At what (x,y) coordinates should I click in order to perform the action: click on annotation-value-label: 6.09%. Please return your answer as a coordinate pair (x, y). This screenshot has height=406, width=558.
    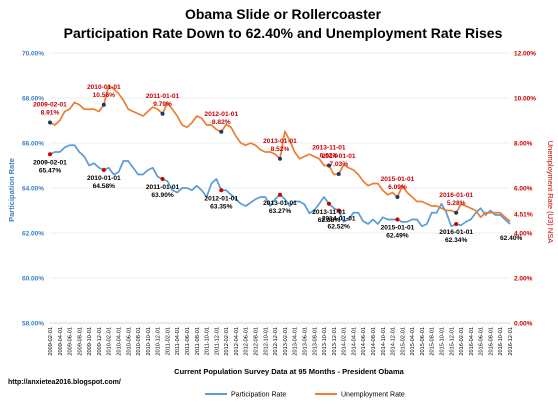
    Looking at the image, I should click on (397, 187).